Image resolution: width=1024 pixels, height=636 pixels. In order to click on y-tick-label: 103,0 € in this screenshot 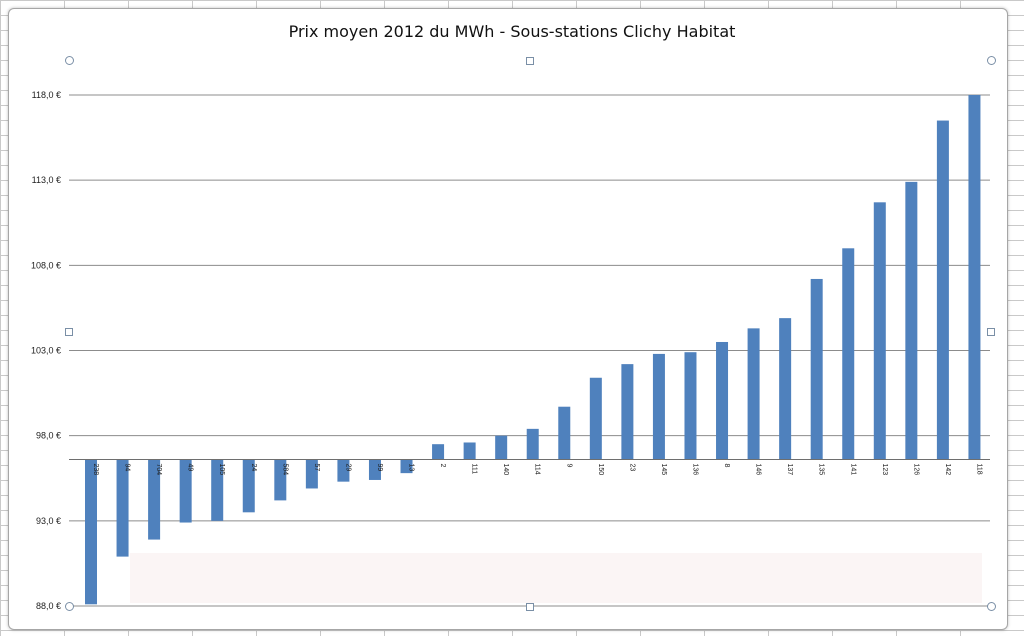, I will do `click(46, 351)`.